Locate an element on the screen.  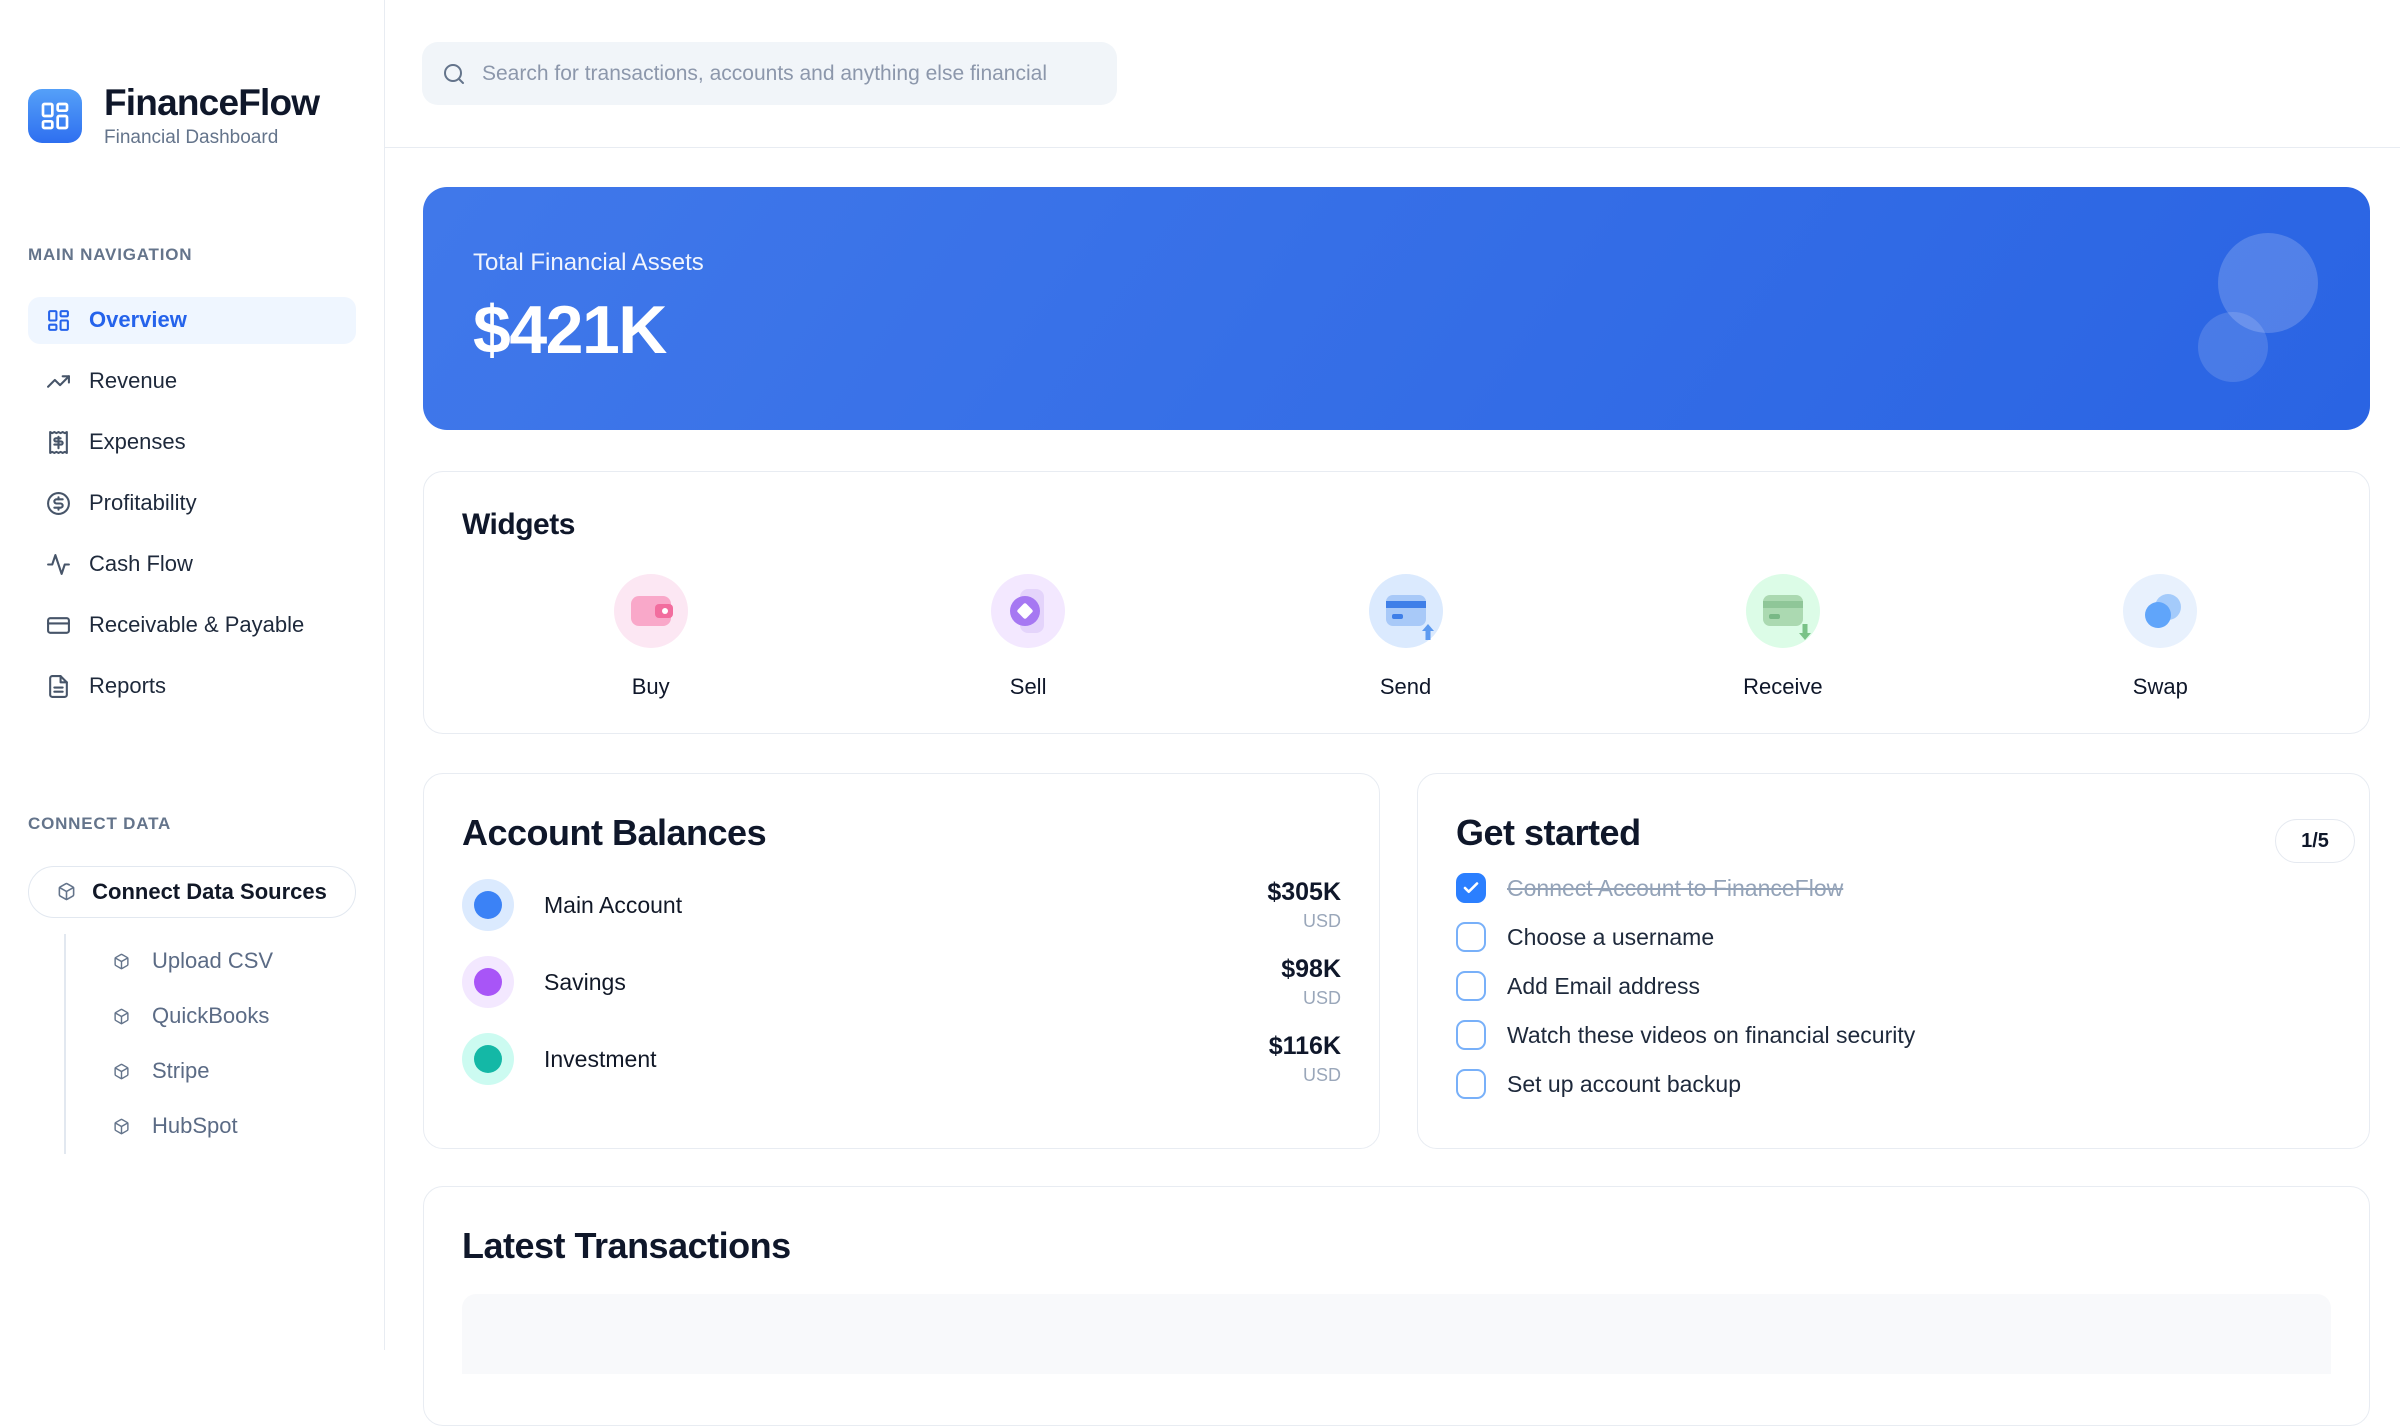
widget-row: Buy Sell Send is located at coordinates (1405, 637).